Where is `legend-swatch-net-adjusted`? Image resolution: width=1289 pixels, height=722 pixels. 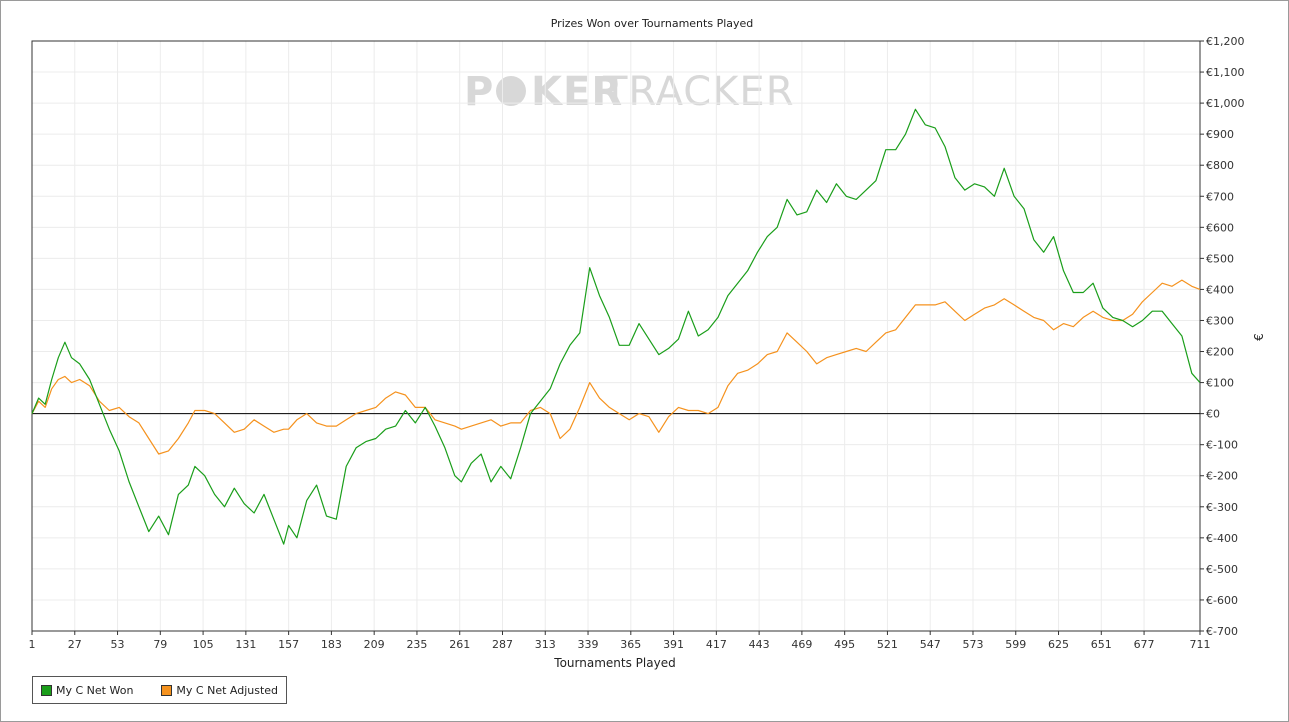 legend-swatch-net-adjusted is located at coordinates (167, 690).